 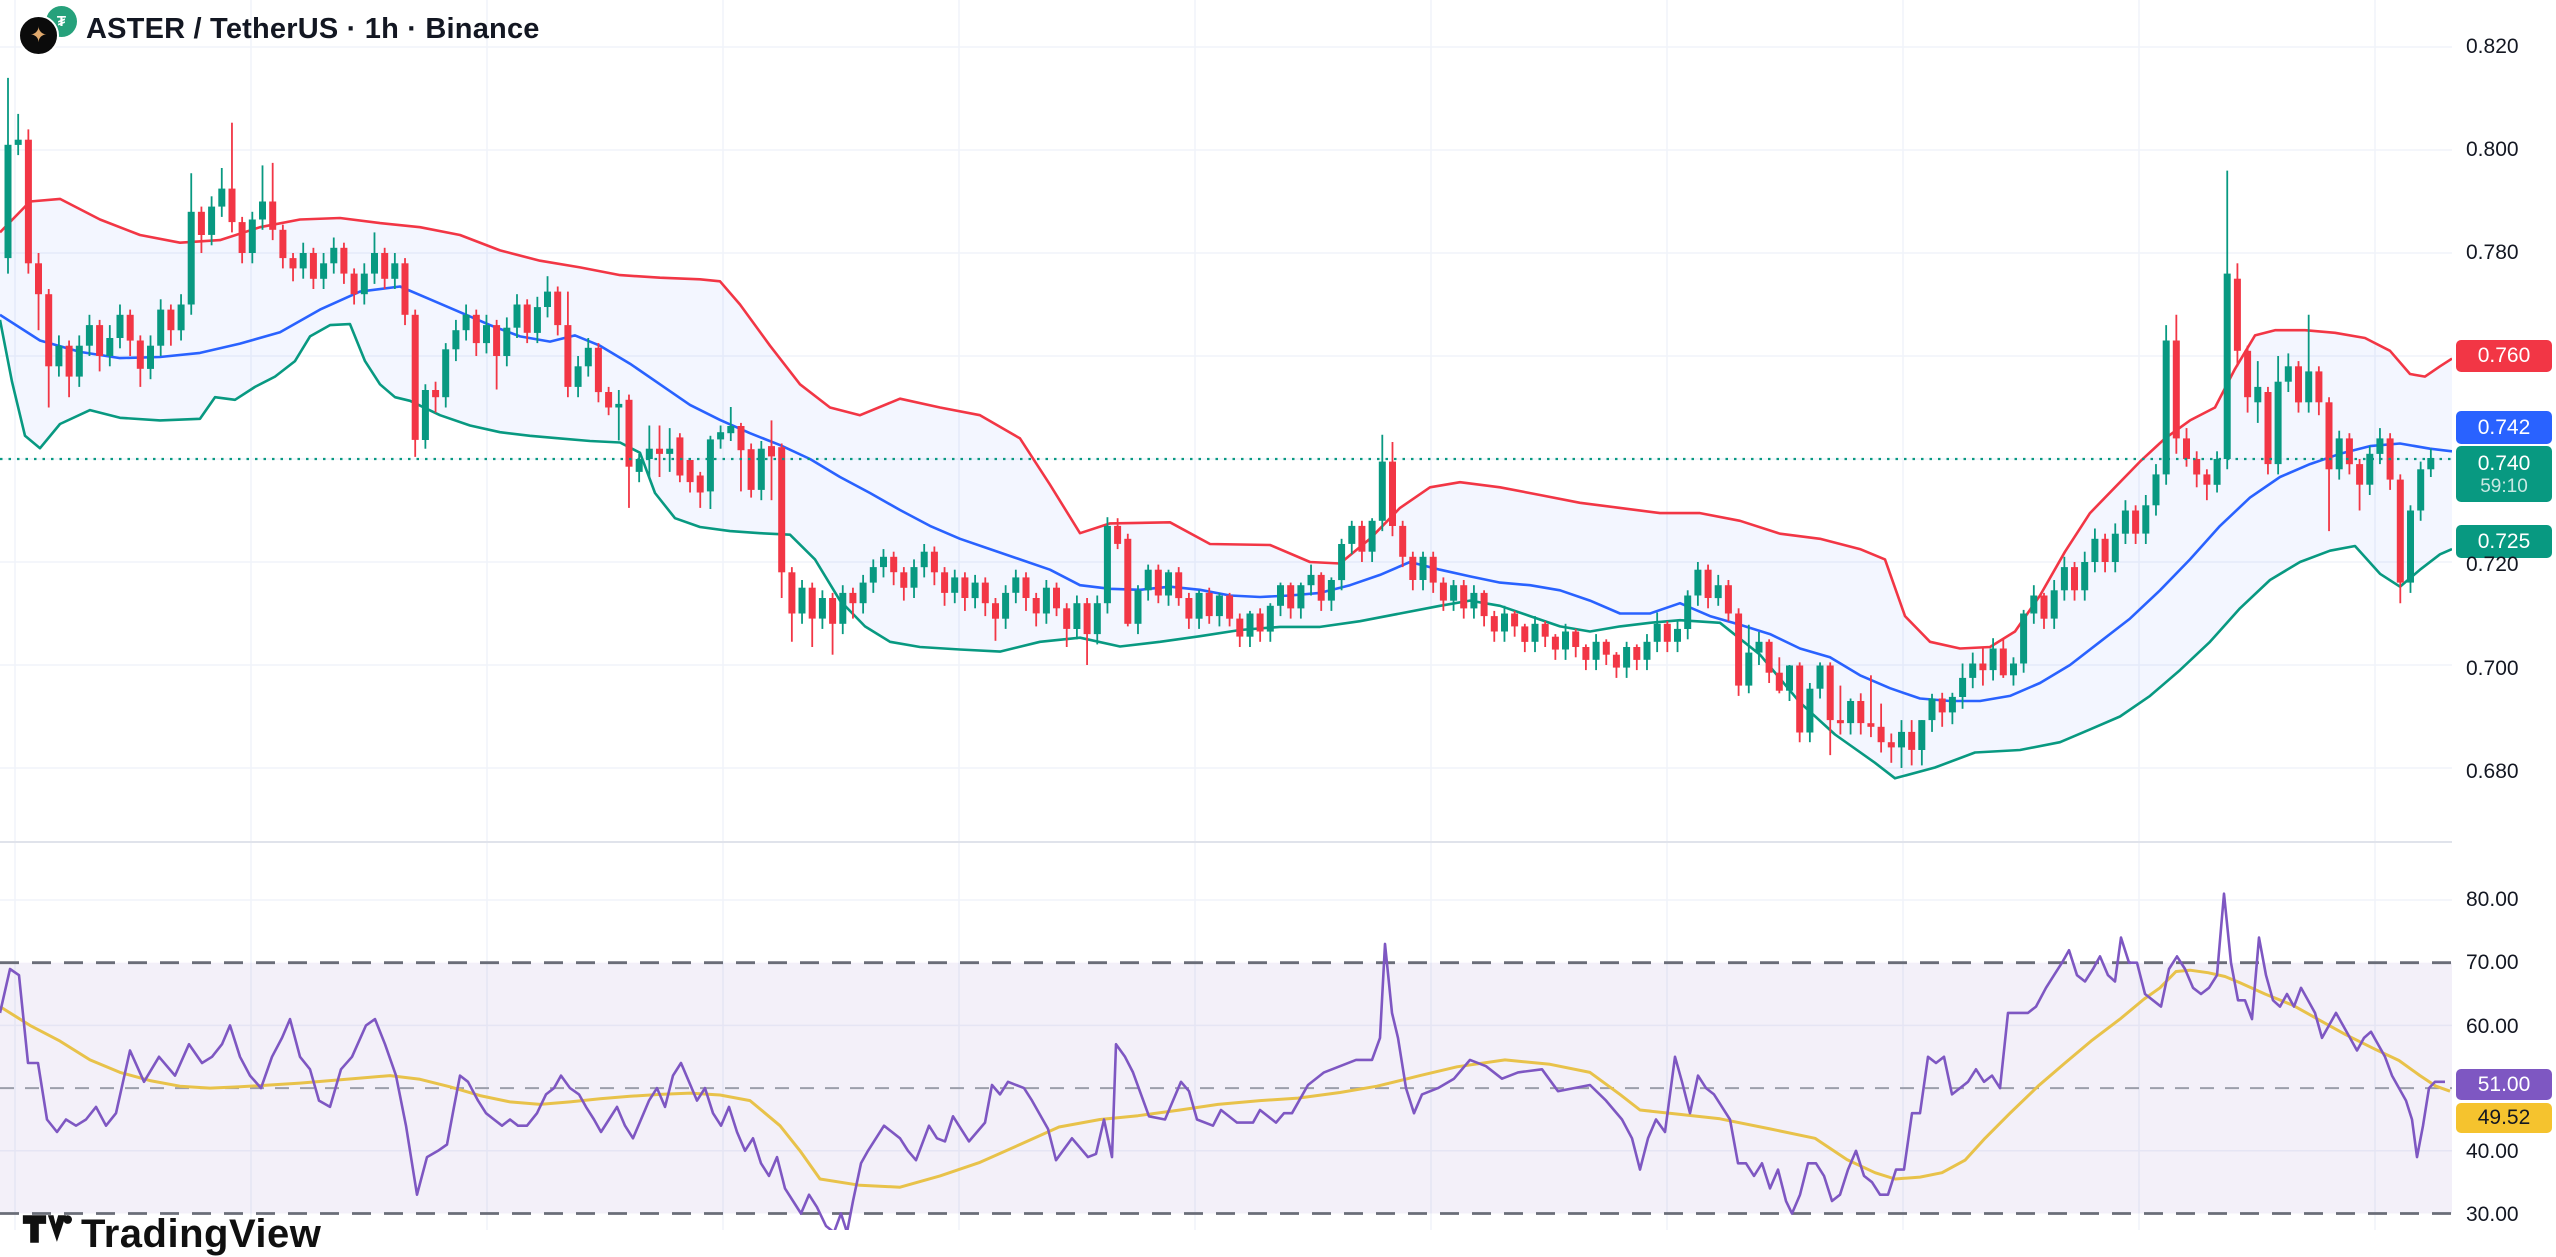 What do you see at coordinates (2504, 1084) in the screenshot?
I see `rsi-value-badge: 51.00` at bounding box center [2504, 1084].